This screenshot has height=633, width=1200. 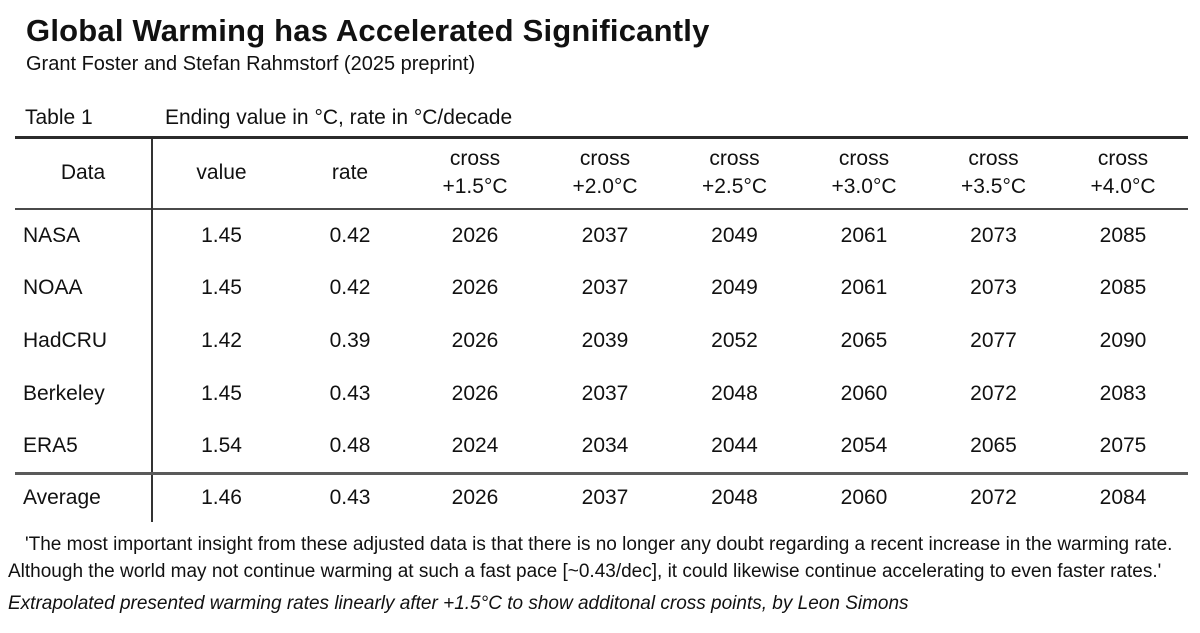 What do you see at coordinates (59, 117) in the screenshot?
I see `table-label: Table 1` at bounding box center [59, 117].